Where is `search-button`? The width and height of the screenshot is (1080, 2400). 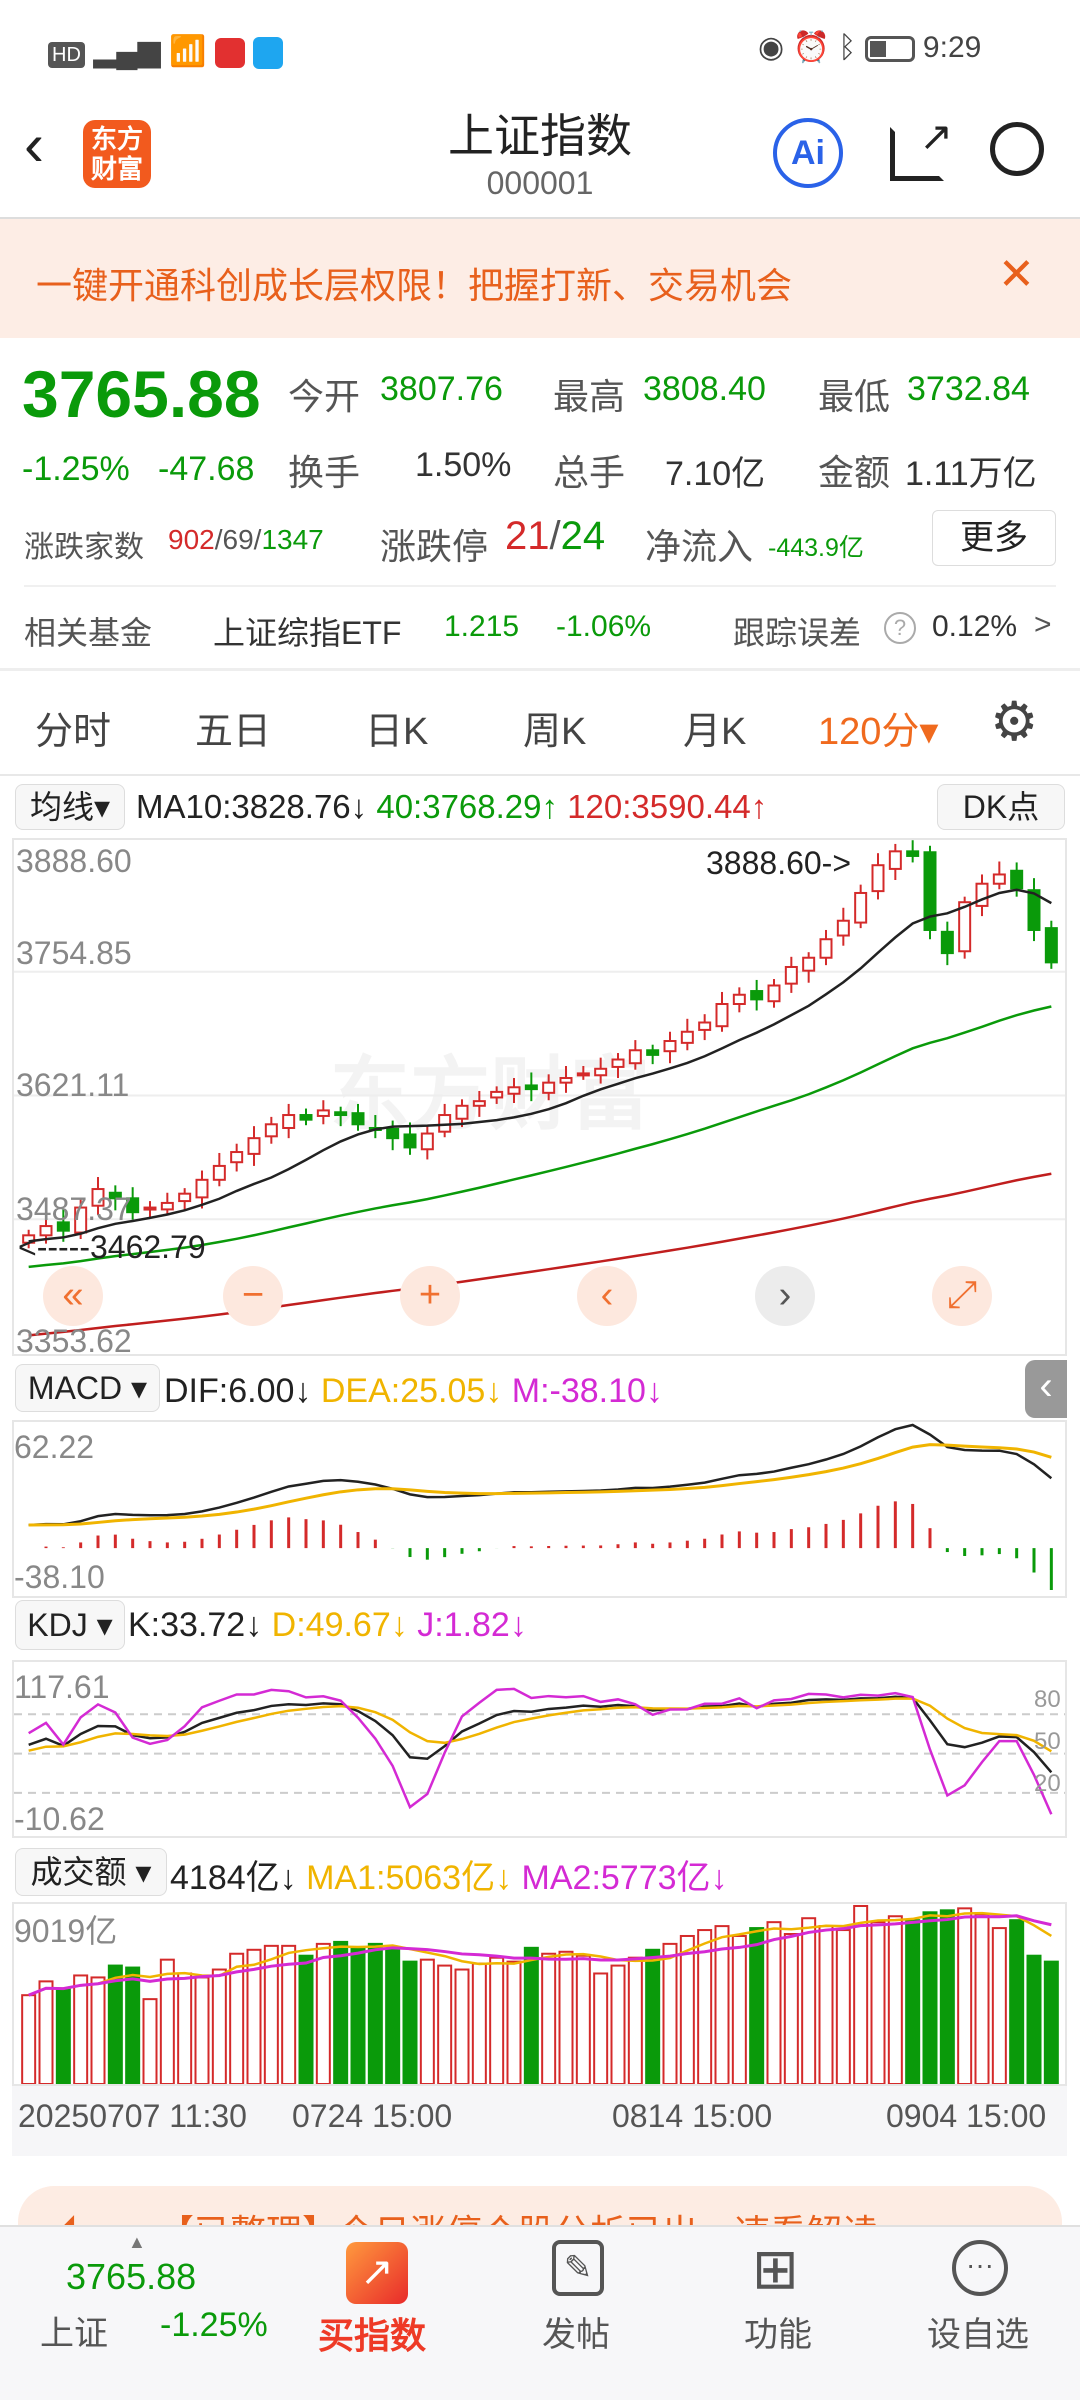 search-button is located at coordinates (1017, 149).